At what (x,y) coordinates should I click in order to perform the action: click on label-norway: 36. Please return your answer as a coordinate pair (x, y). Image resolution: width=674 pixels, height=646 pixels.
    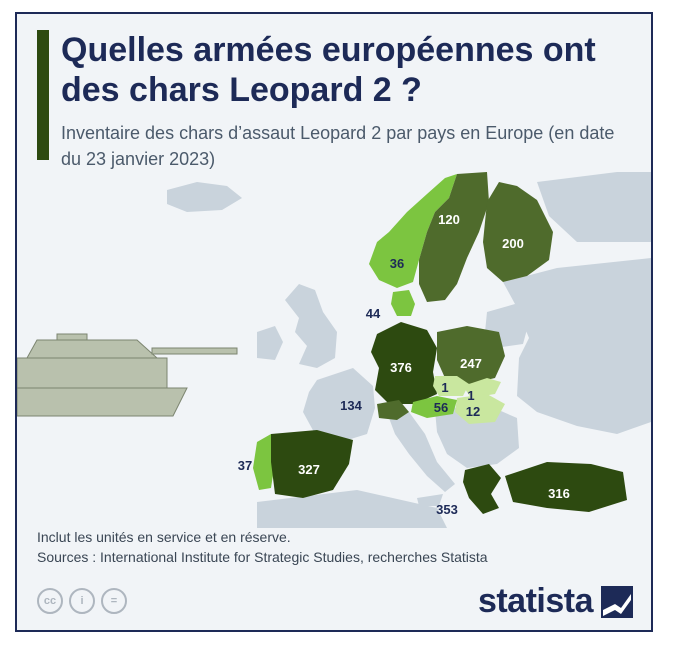
    Looking at the image, I should click on (397, 263).